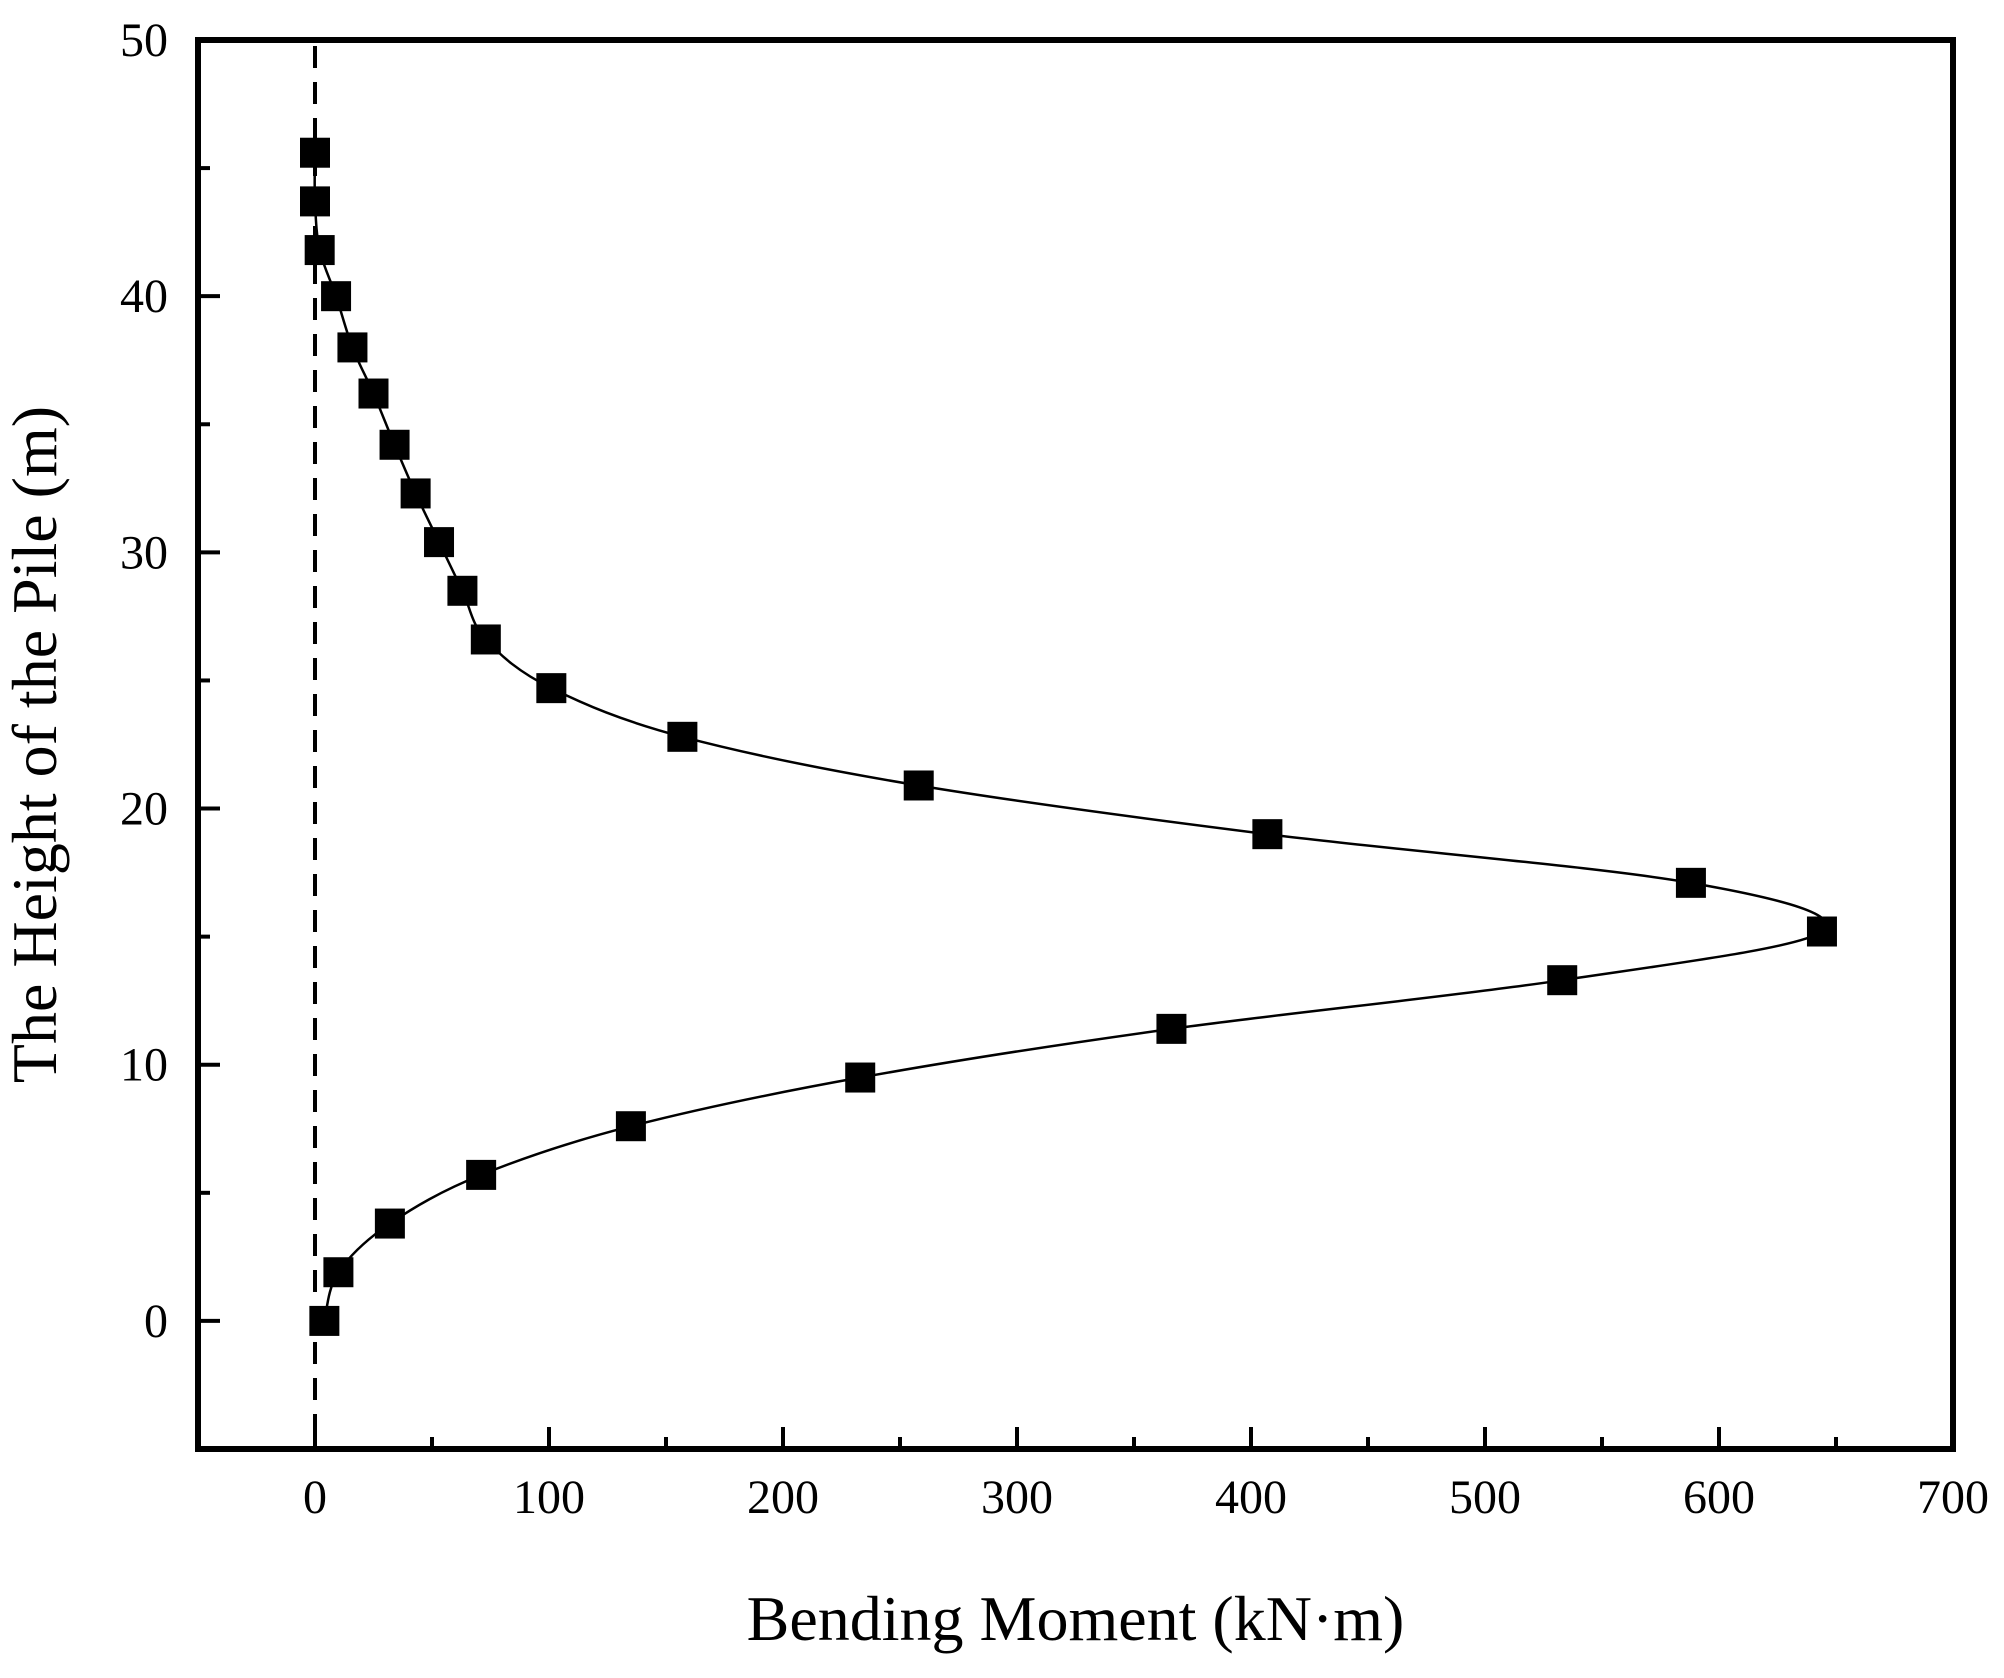  What do you see at coordinates (144, 1065) in the screenshot?
I see `y-tick-label: 10` at bounding box center [144, 1065].